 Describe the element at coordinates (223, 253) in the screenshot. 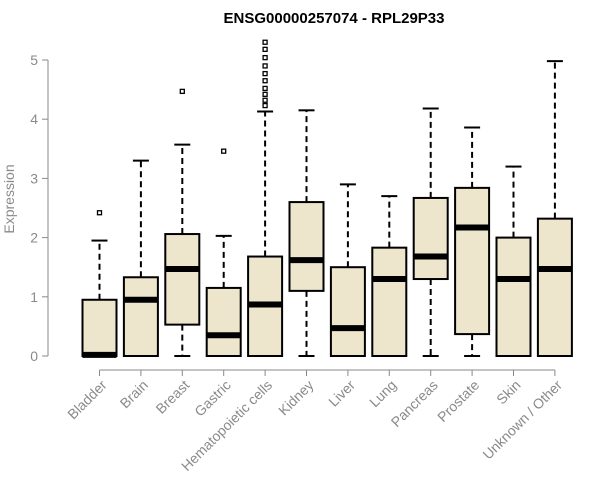

I see `box-gastric` at that location.